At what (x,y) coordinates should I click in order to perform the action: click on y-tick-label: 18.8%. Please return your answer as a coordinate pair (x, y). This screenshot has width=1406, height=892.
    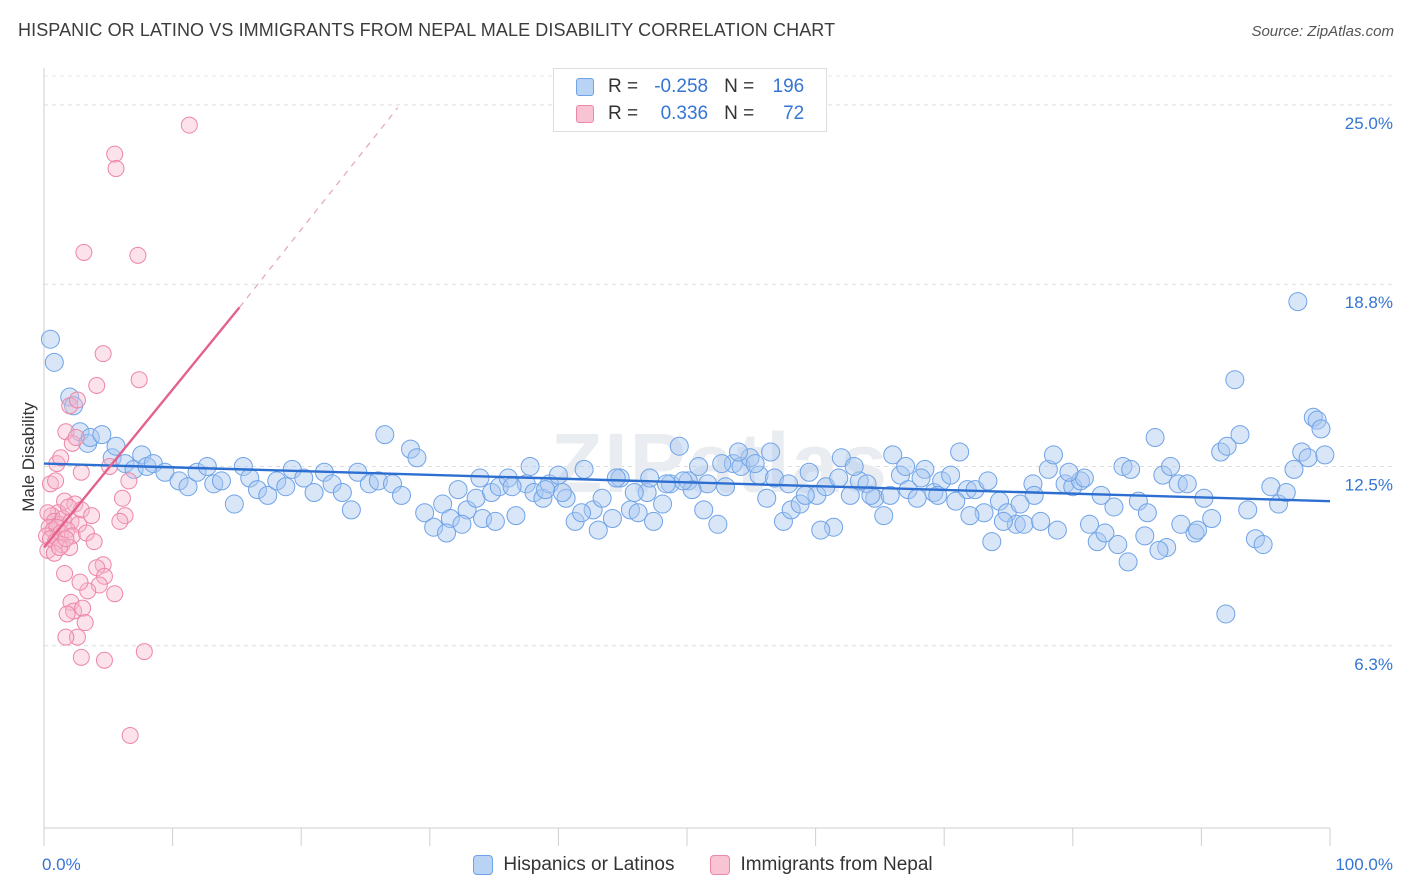
    Looking at the image, I should click on (1369, 302).